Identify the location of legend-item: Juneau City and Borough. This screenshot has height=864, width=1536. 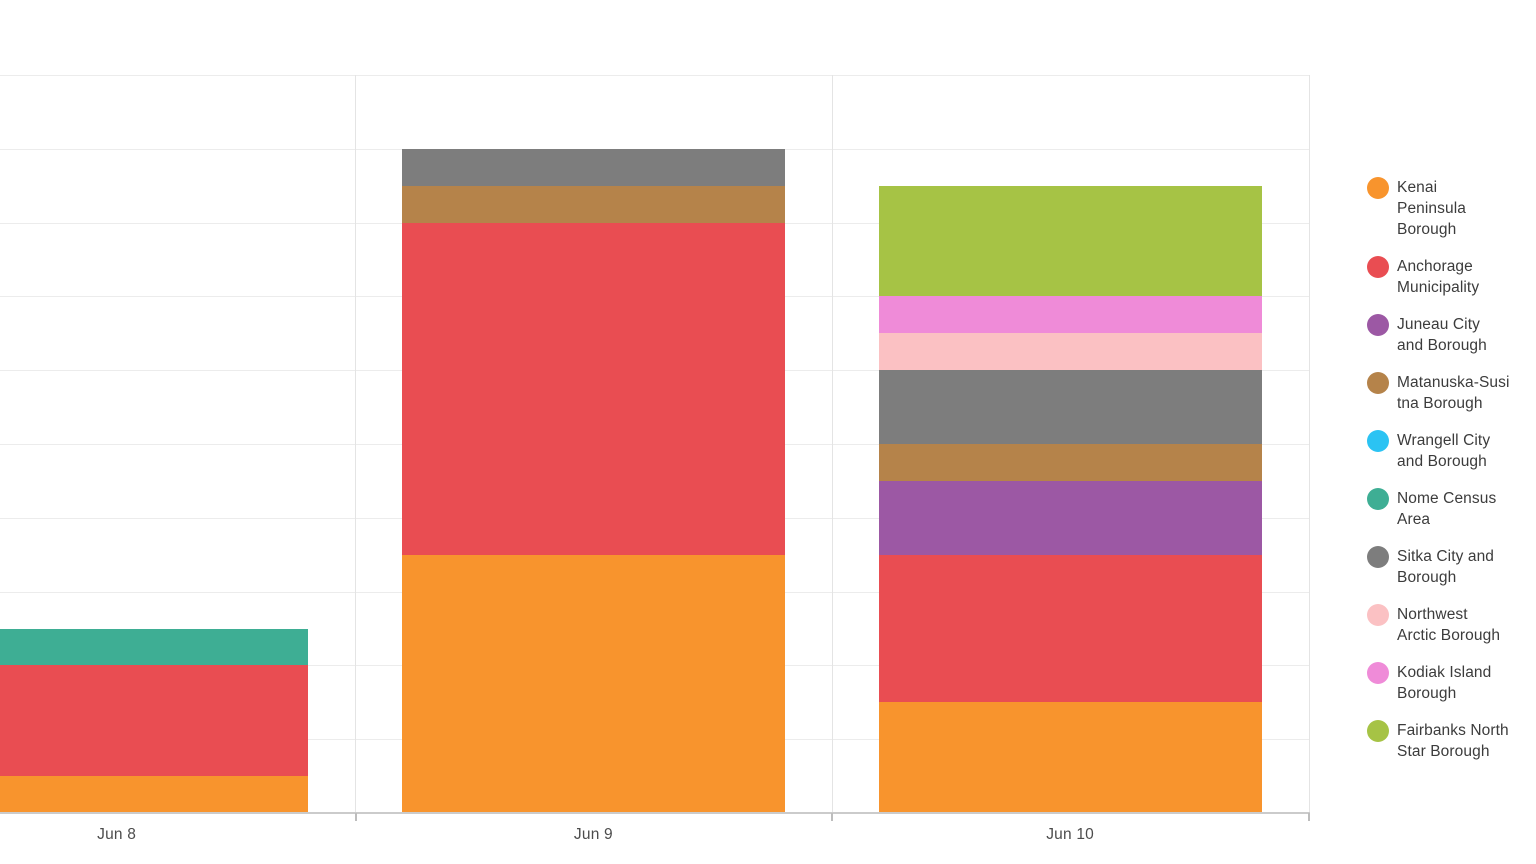
(1451, 335).